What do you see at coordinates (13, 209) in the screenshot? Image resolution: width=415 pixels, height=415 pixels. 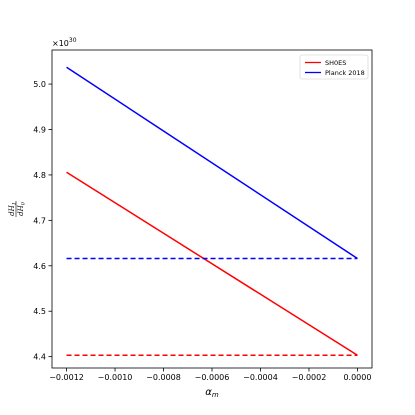 I see `svg-text: dH1` at bounding box center [13, 209].